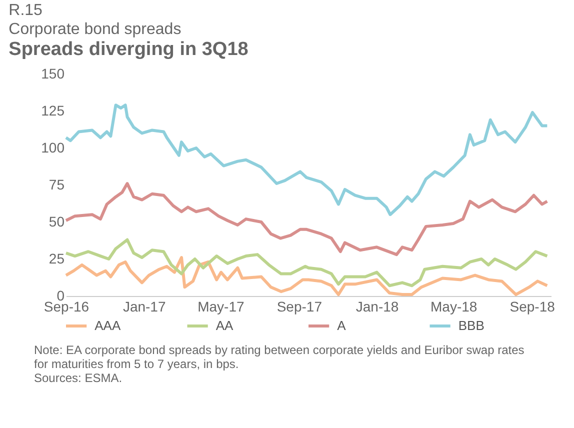 The height and width of the screenshot is (428, 574). I want to click on chart-title: Corporate bond spreads, so click(95, 29).